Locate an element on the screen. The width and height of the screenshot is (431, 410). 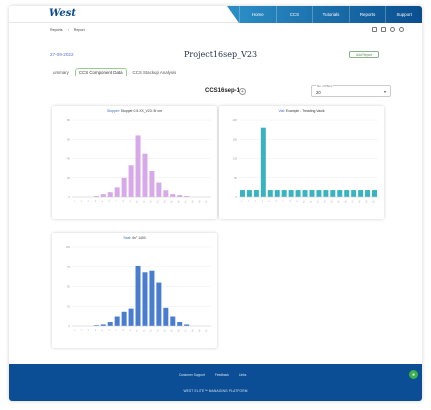
x-tick-label: 9 is located at coordinates (131, 330).